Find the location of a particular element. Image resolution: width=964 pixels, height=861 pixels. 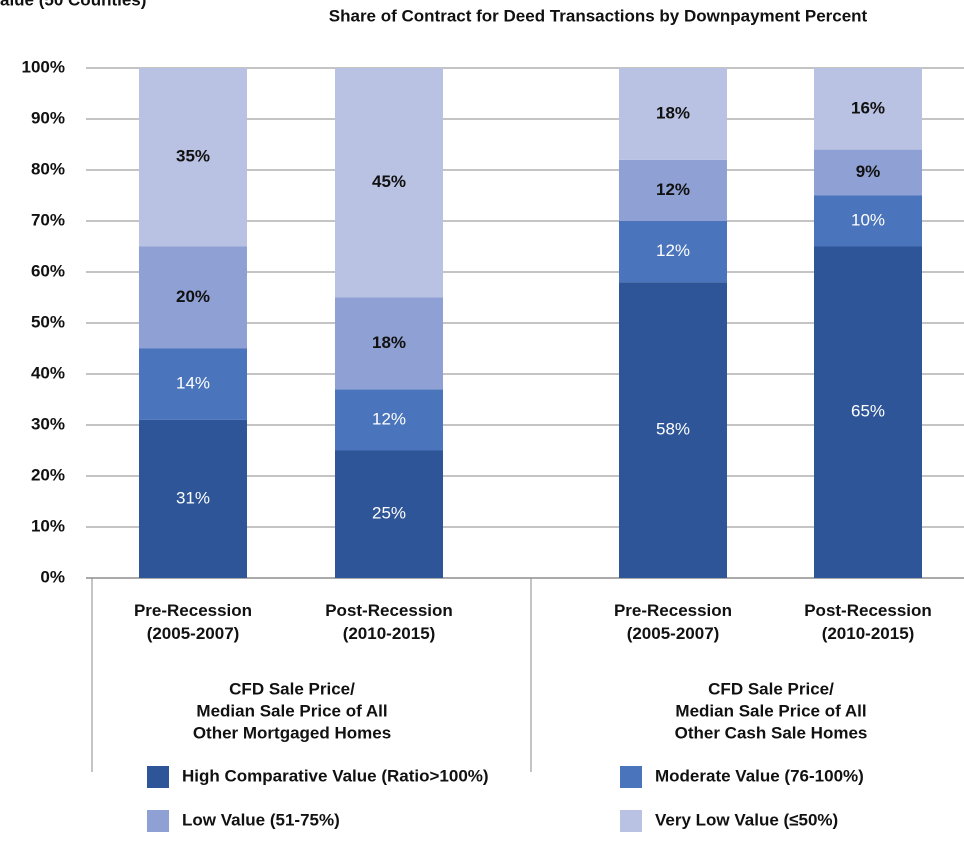

data-label: 25% is located at coordinates (389, 513).